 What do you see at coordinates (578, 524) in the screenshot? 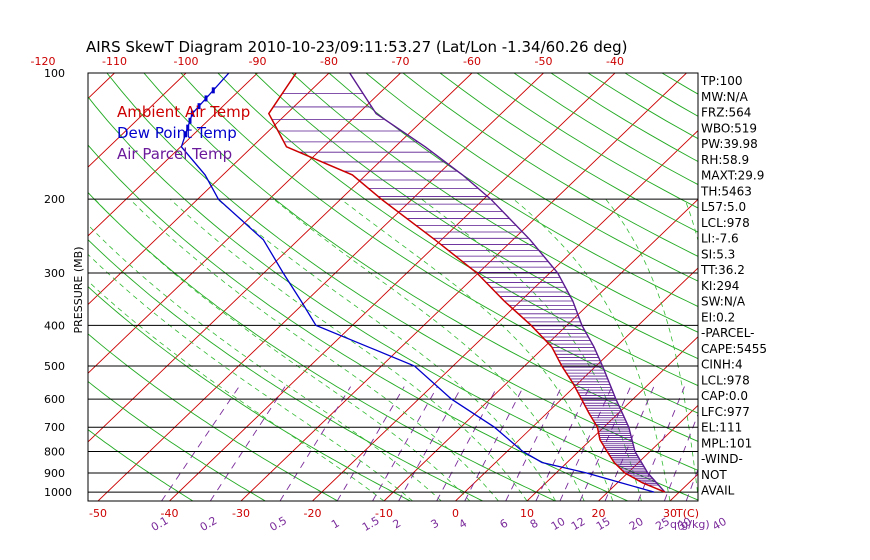
I see `mixing-ratio-label: 12` at bounding box center [578, 524].